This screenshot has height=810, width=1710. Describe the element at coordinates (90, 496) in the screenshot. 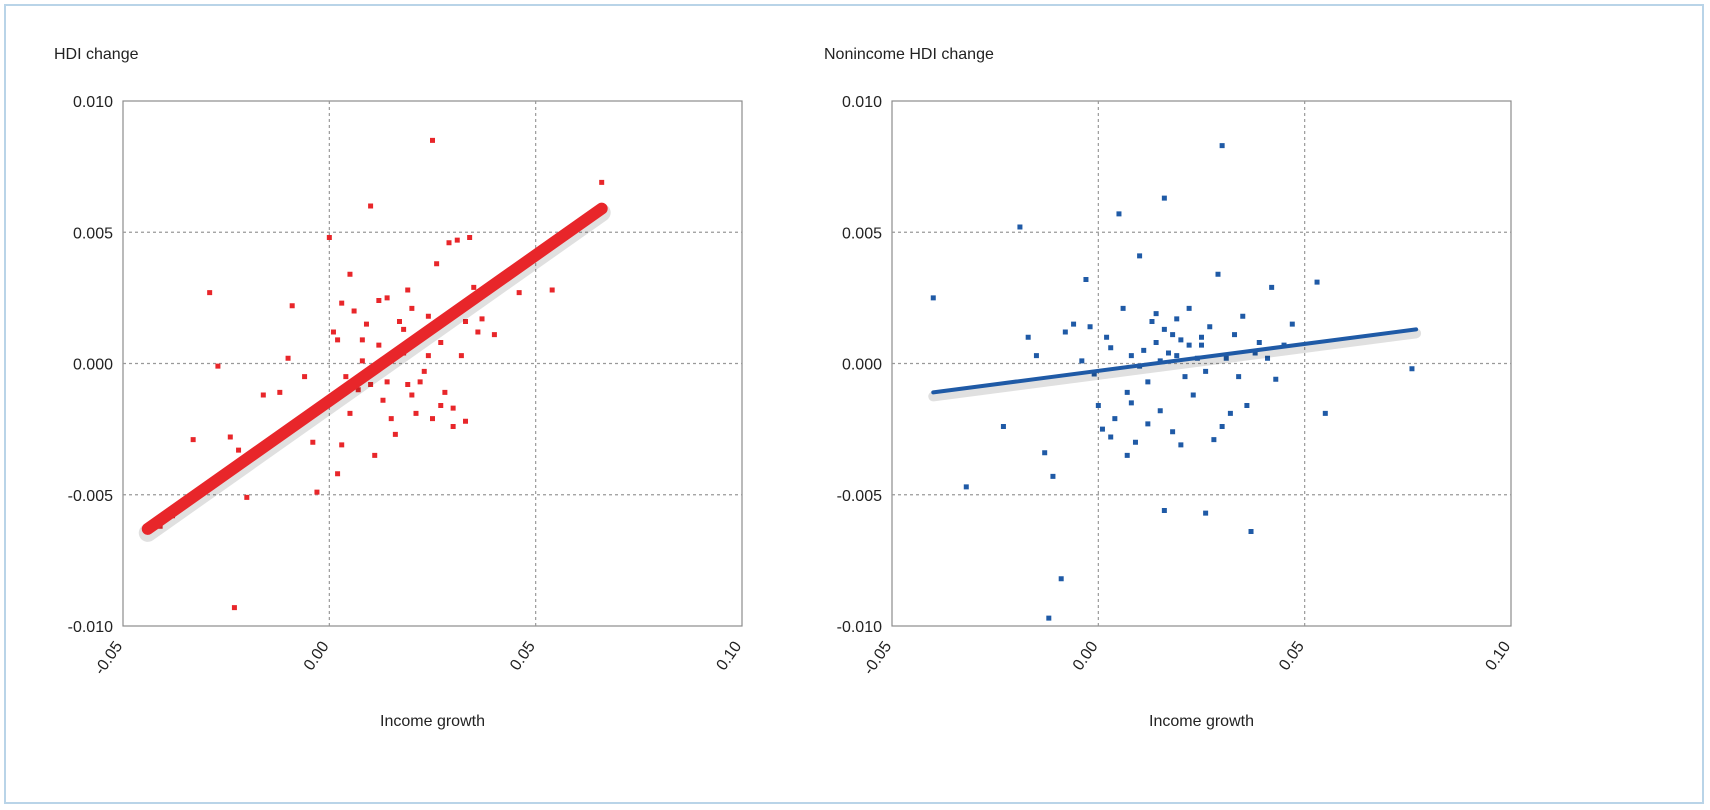

I see `y-tick-label: -0.005` at that location.